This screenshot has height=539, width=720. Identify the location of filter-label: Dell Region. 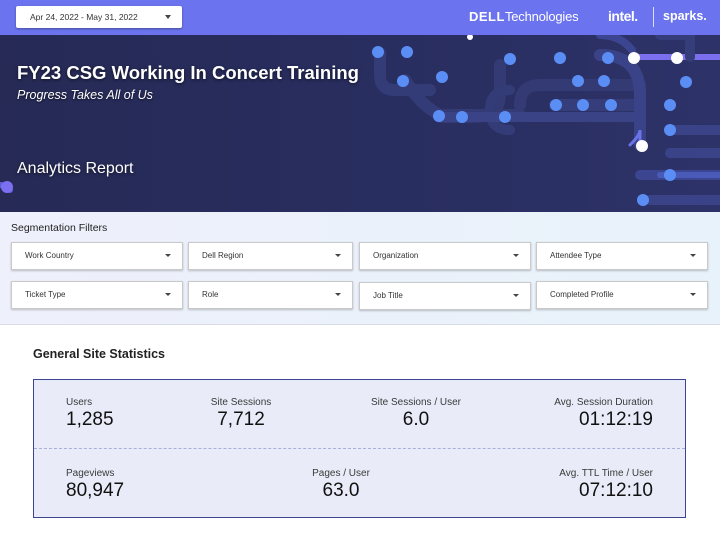
(223, 255).